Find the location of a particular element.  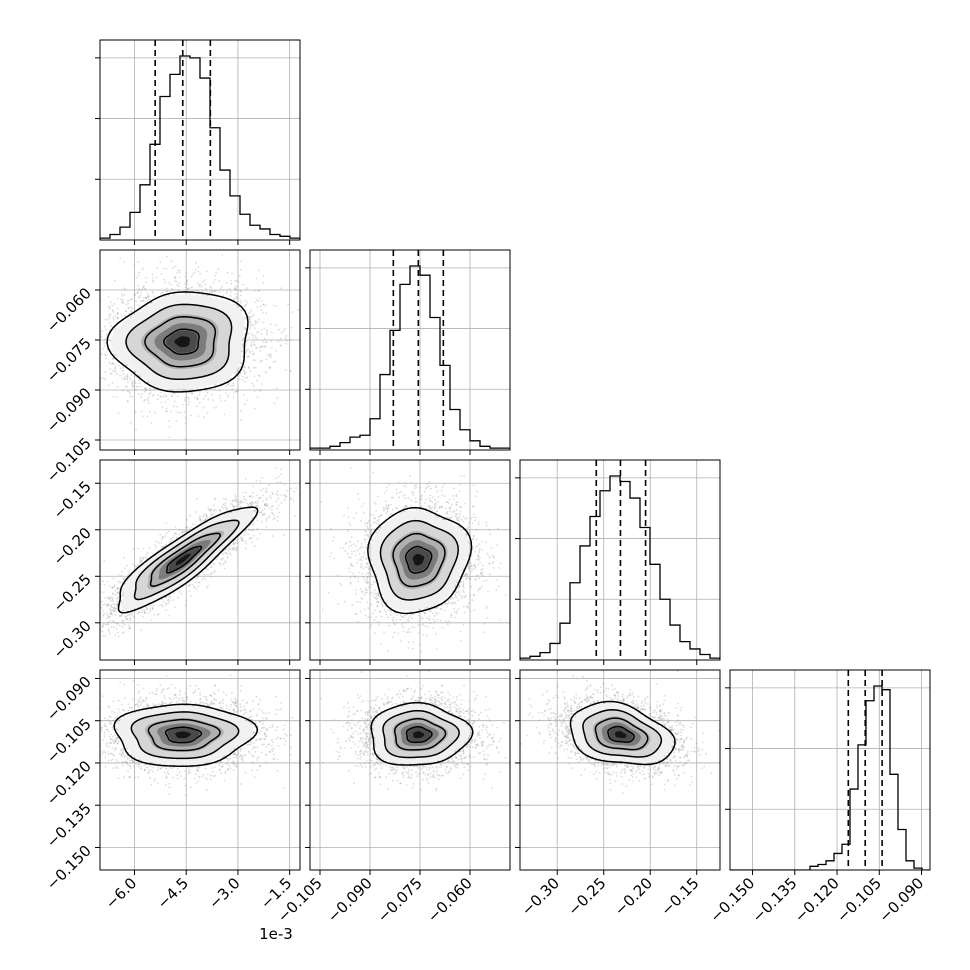

scatter-panel-p3-p4 is located at coordinates (618, 772).